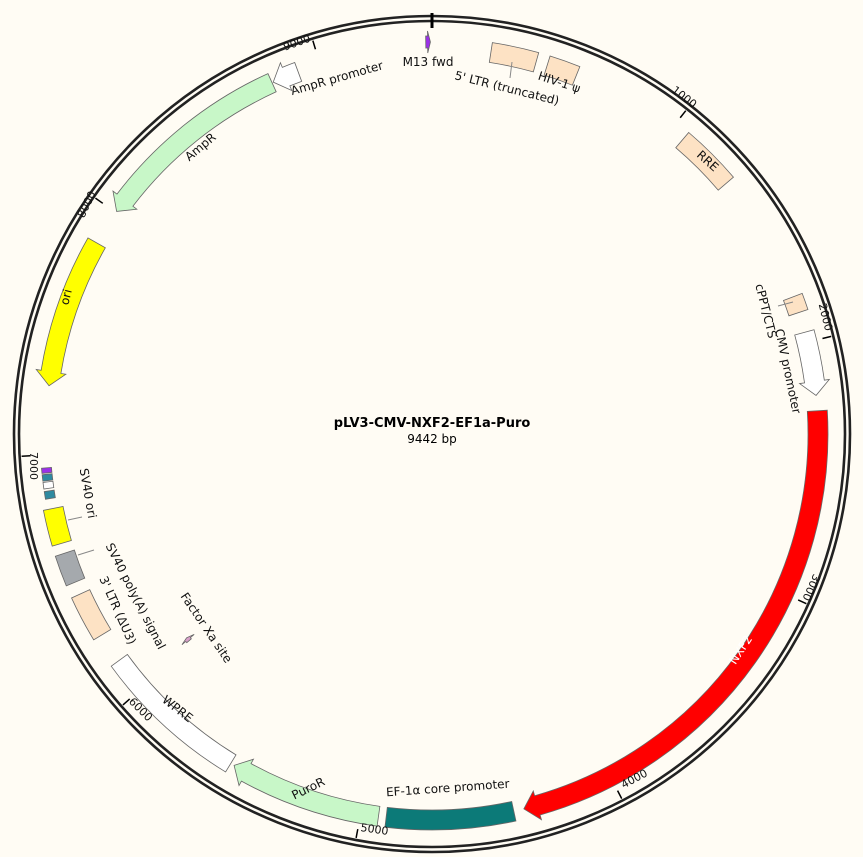 The image size is (863, 857). Describe the element at coordinates (825, 317) in the screenshot. I see `tick-label-2000: 2000` at that location.